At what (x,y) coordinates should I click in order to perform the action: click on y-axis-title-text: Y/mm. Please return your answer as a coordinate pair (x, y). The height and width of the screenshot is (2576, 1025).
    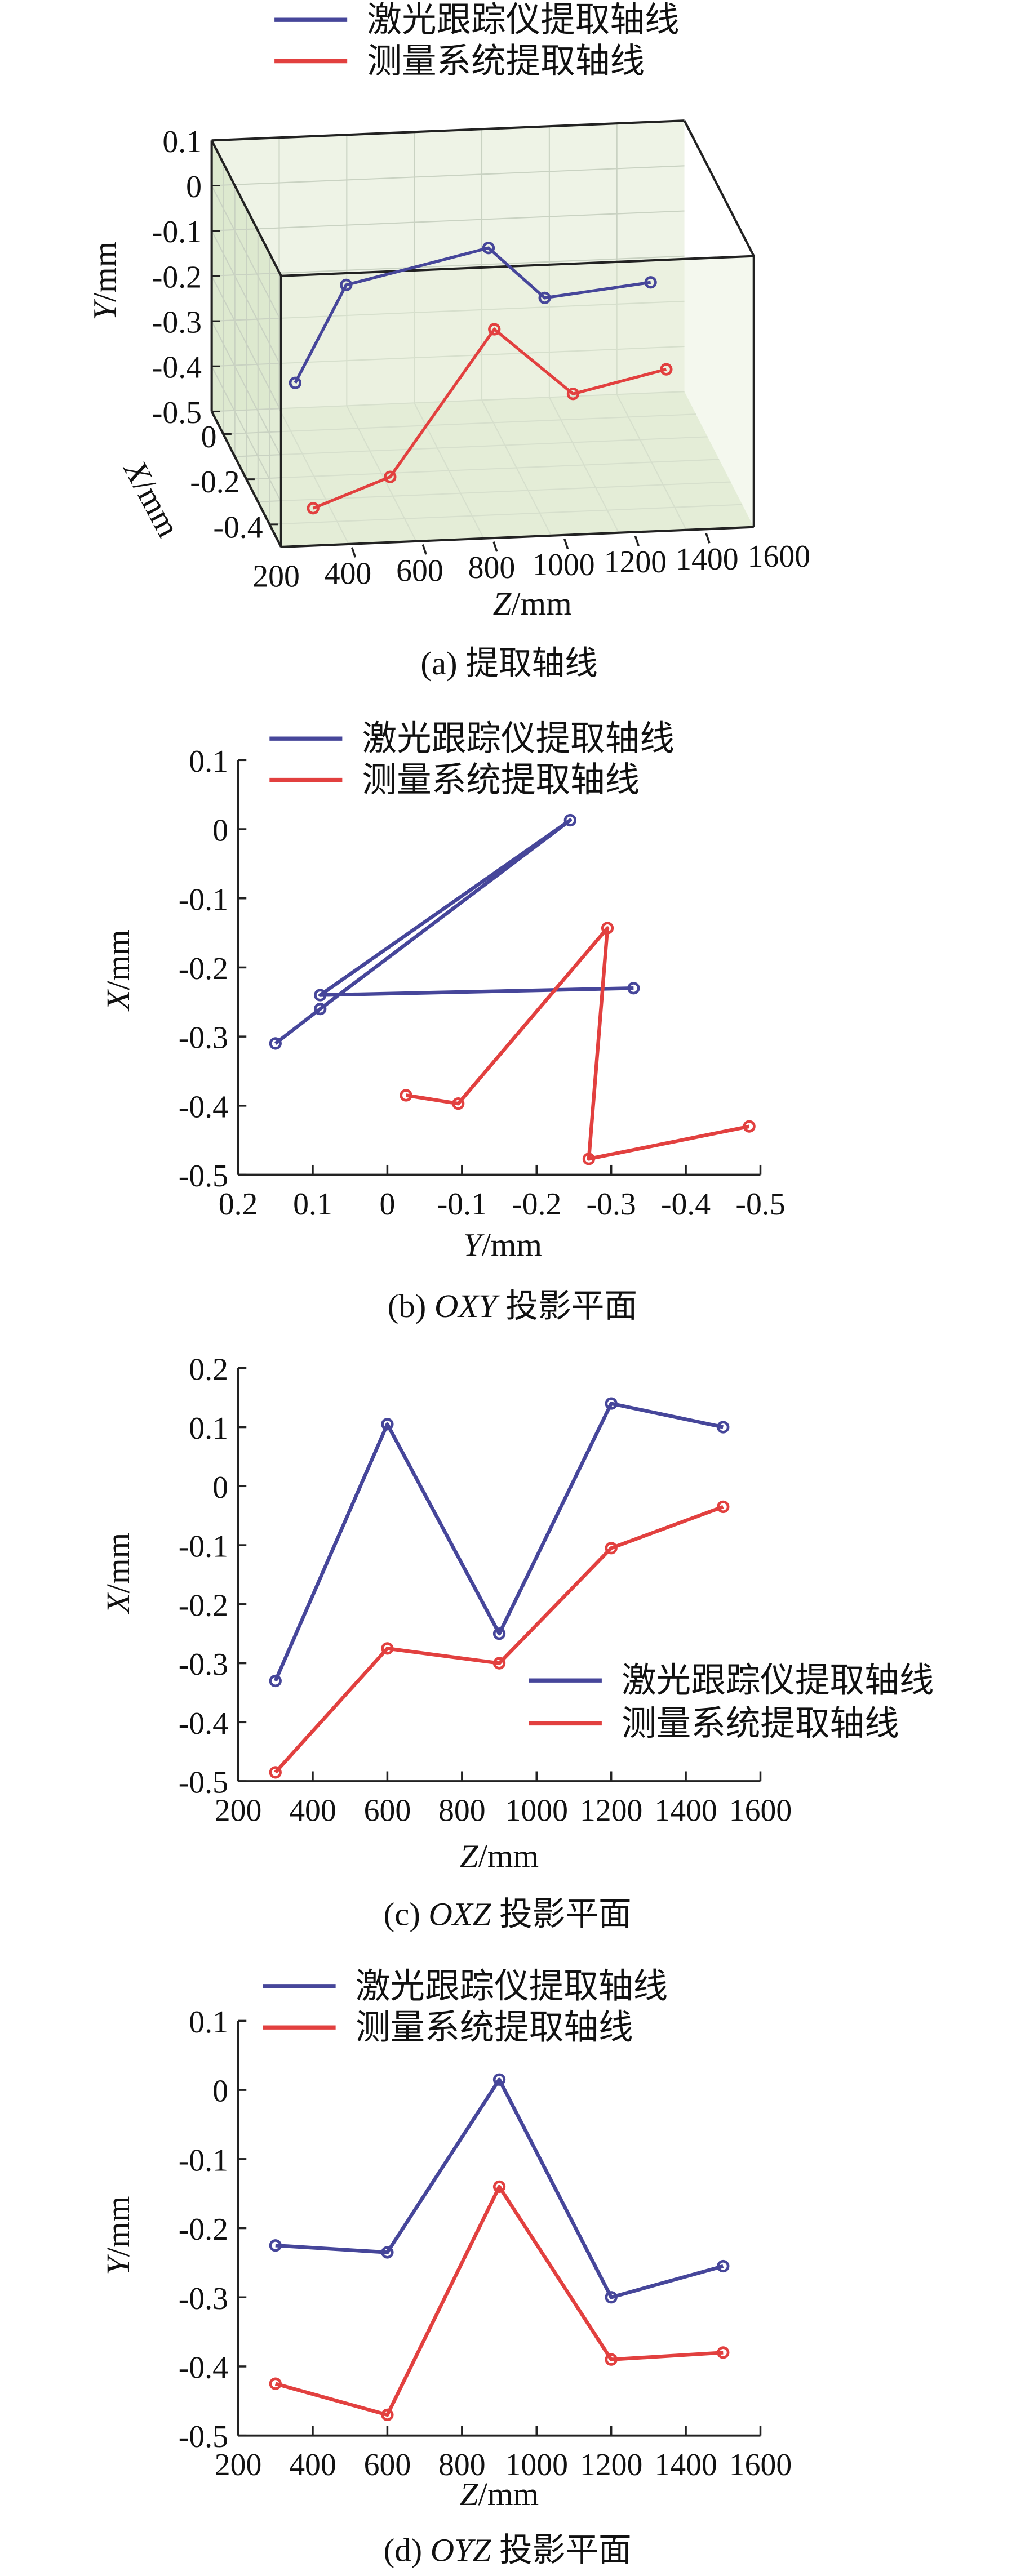
    Looking at the image, I should click on (118, 2235).